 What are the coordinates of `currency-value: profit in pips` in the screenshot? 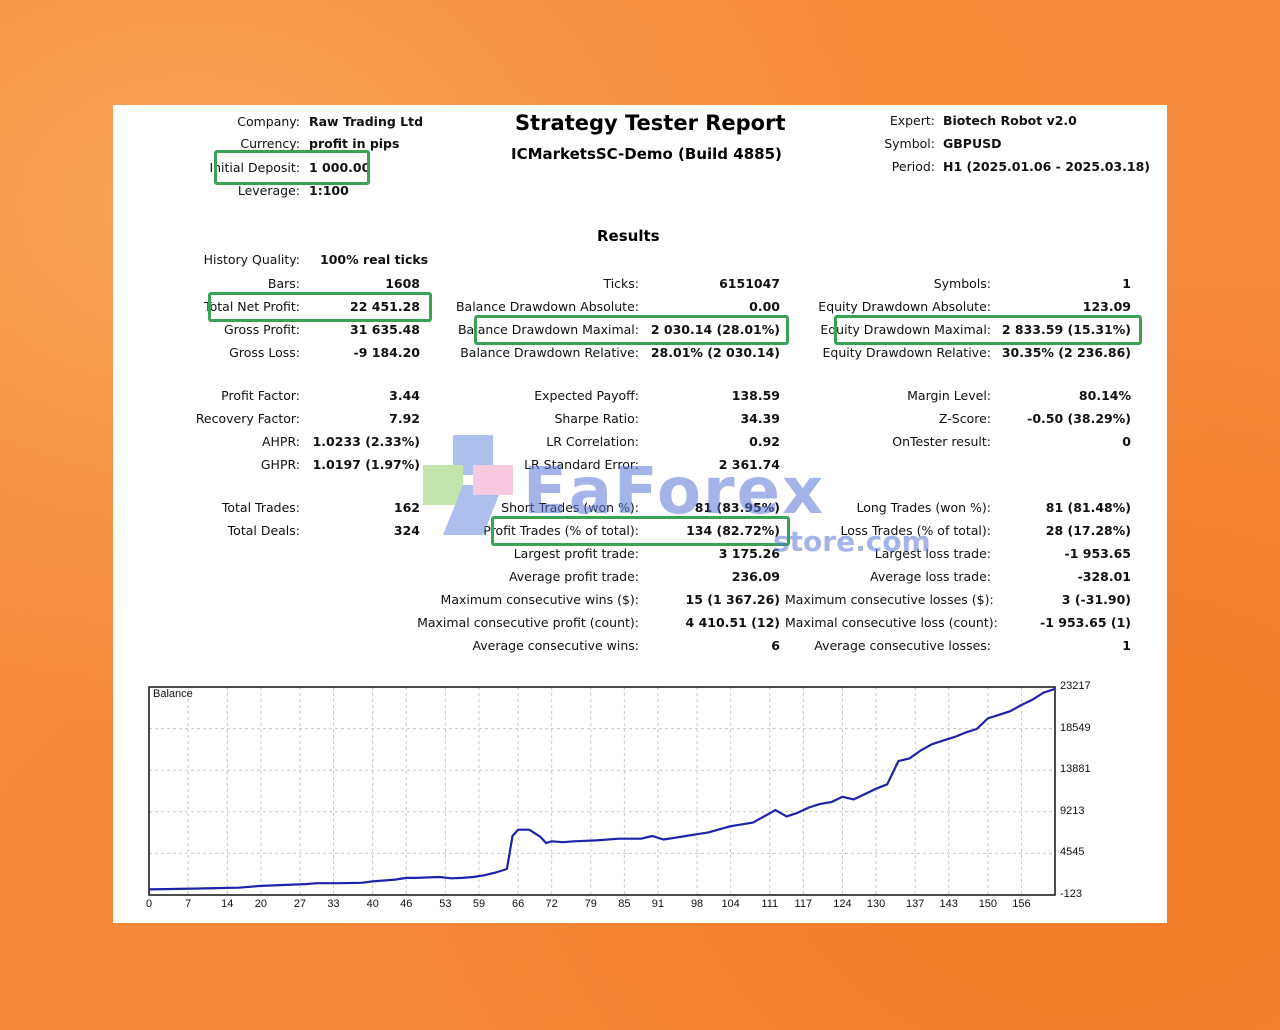 It's located at (354, 143).